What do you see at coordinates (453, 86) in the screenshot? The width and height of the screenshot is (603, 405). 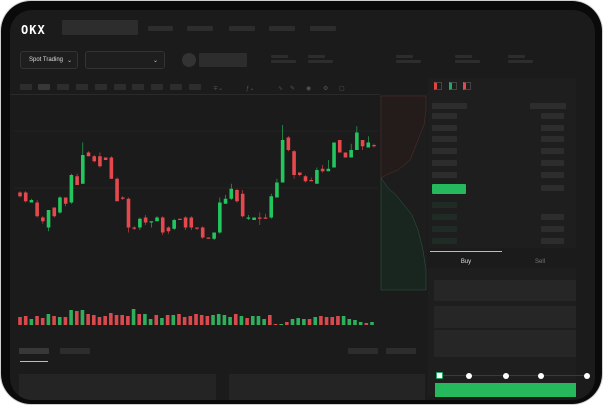 I see `orderbook-bids-icon` at bounding box center [453, 86].